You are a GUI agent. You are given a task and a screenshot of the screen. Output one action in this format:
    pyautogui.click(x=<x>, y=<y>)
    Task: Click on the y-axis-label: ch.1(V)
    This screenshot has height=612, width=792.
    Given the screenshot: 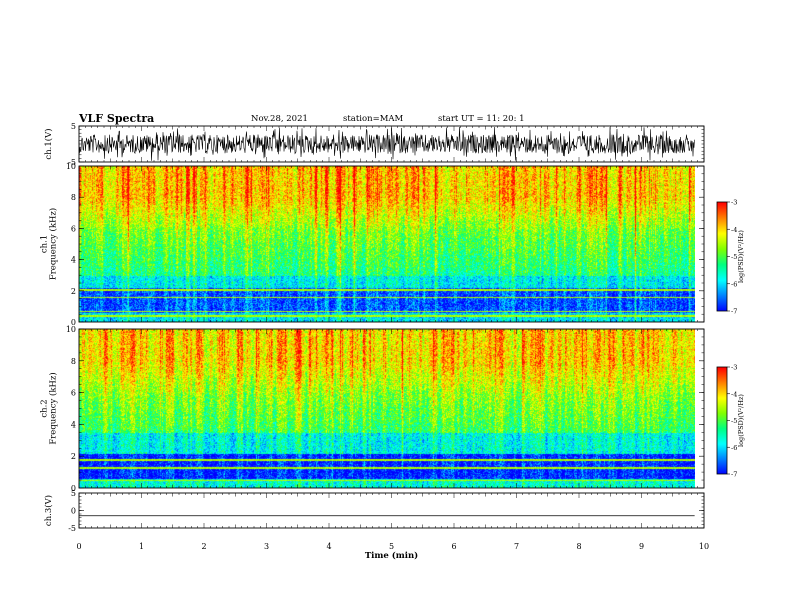 What is the action you would take?
    pyautogui.click(x=48, y=143)
    